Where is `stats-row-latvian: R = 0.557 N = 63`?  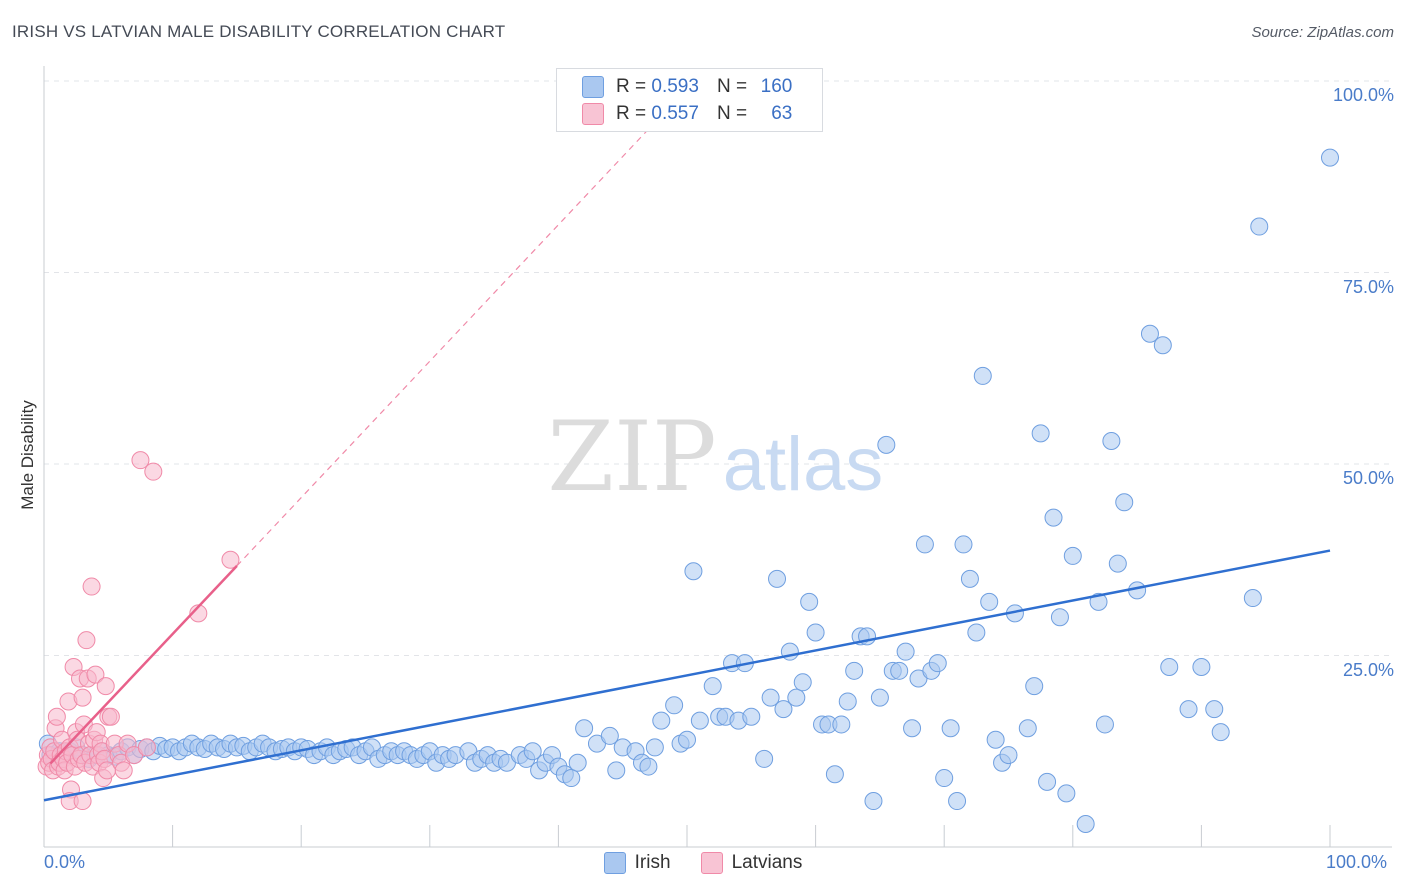
stats-row-latvian: R = 0.557 N = 63 is located at coordinates (687, 114).